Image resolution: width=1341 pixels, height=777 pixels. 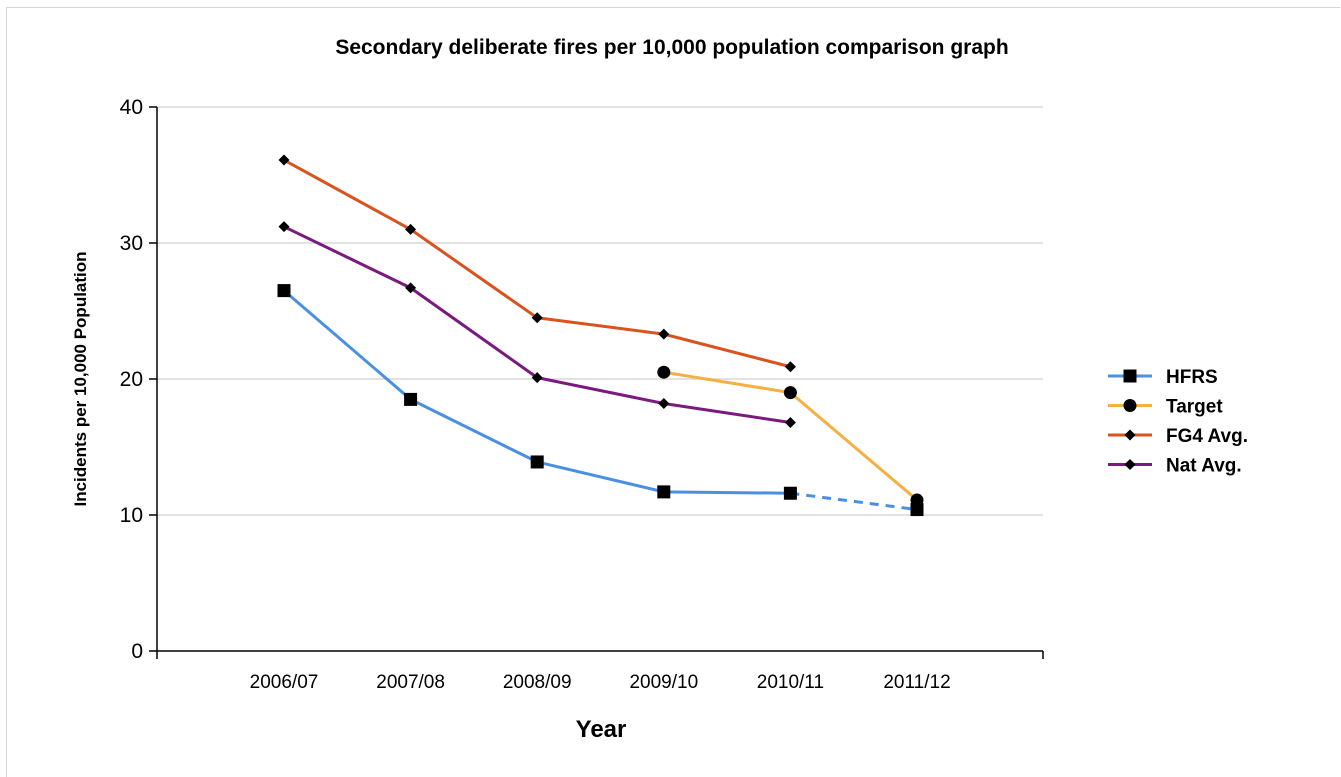 I want to click on legend-item: Target, so click(x=1165, y=407).